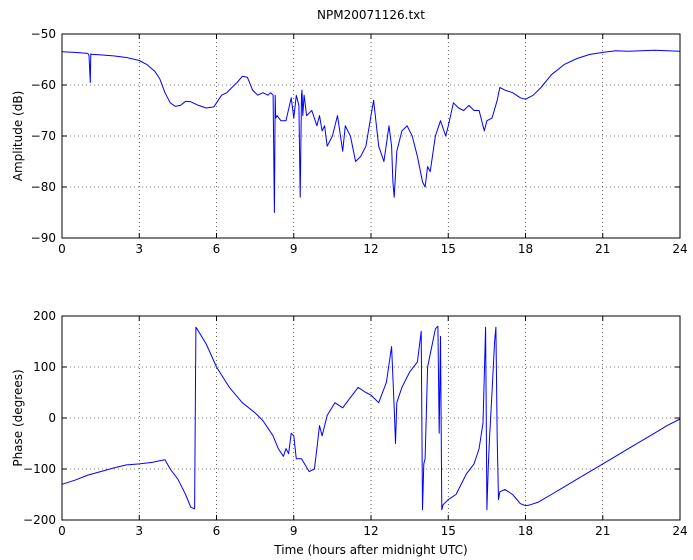 The width and height of the screenshot is (693, 560). What do you see at coordinates (44, 367) in the screenshot?
I see `phase-y-tick-label: 100` at bounding box center [44, 367].